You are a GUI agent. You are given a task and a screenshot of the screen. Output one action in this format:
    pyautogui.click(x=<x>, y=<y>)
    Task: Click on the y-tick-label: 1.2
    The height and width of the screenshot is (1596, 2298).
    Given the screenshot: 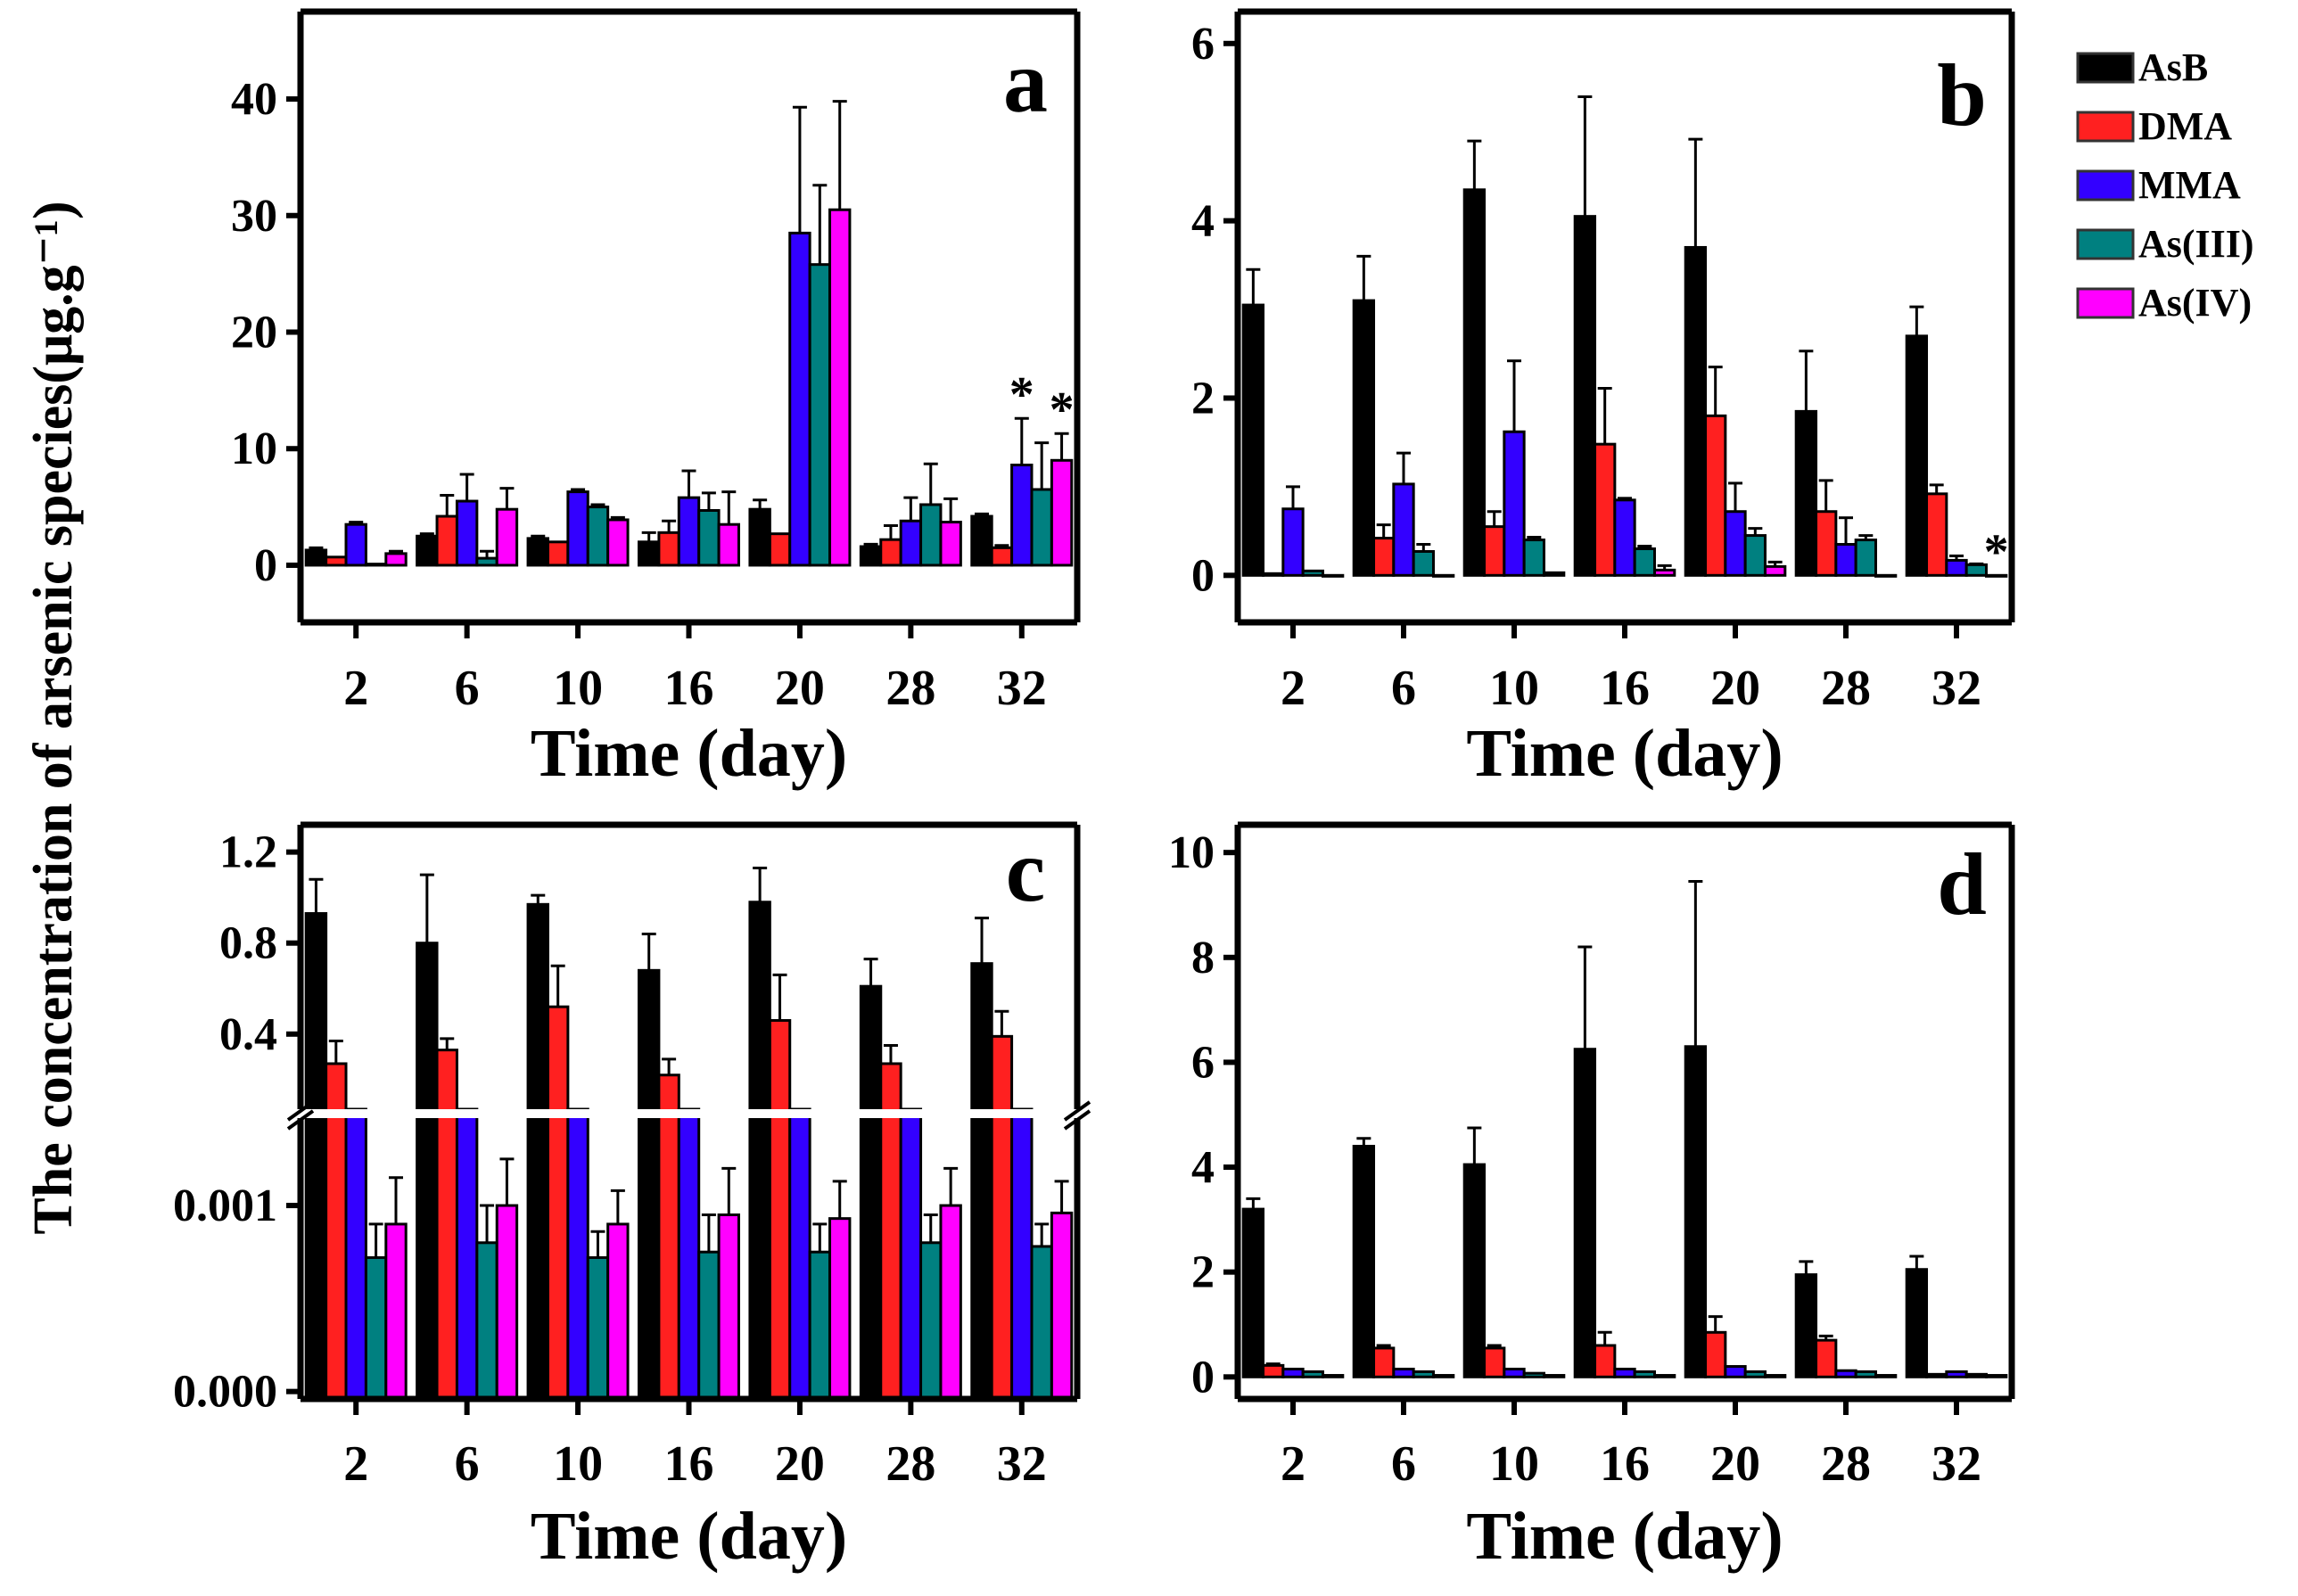 What is the action you would take?
    pyautogui.click(x=248, y=852)
    